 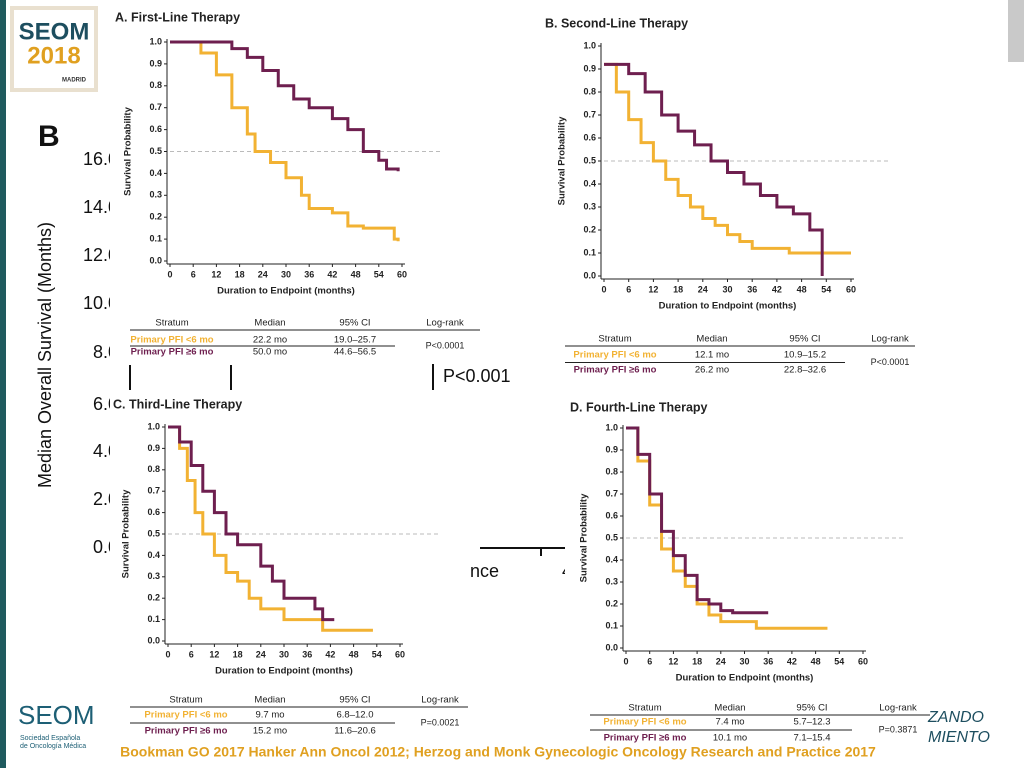 I want to click on chart-title: B. Second-Line Therapy, so click(x=616, y=23).